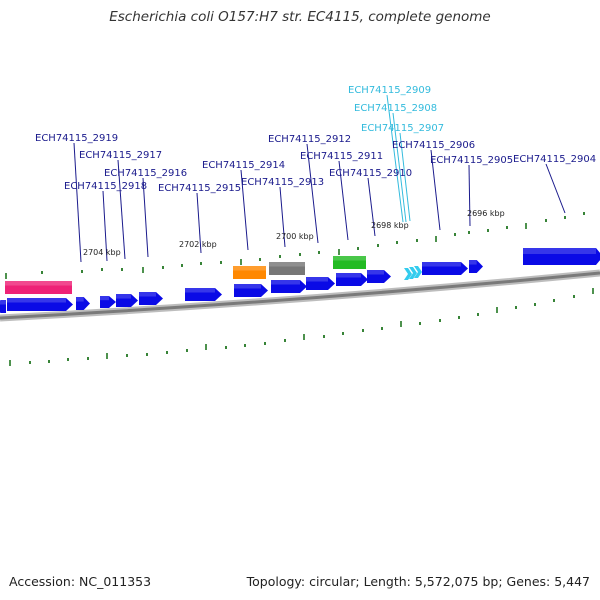 This screenshot has width=600, height=600. Describe the element at coordinates (402, 128) in the screenshot. I see `gene-label-ech74115_2907: ECH74115_2907` at that location.